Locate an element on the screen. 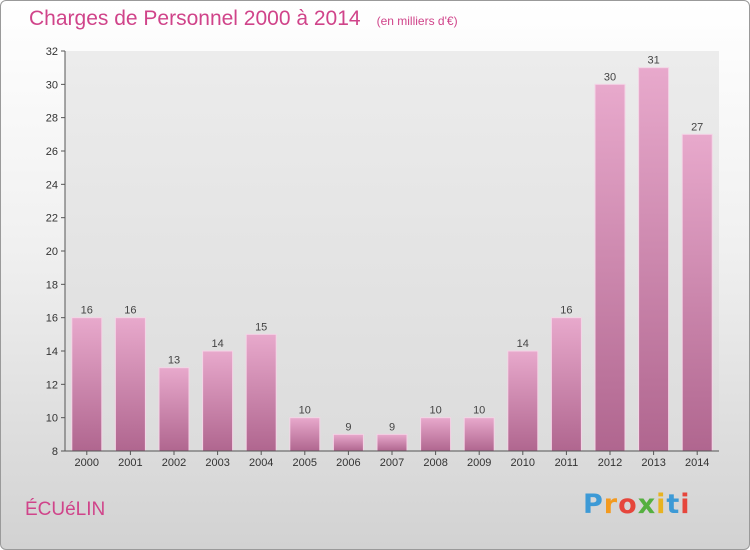 This screenshot has width=750, height=550. x-tick-label-2007: 2007 is located at coordinates (392, 463).